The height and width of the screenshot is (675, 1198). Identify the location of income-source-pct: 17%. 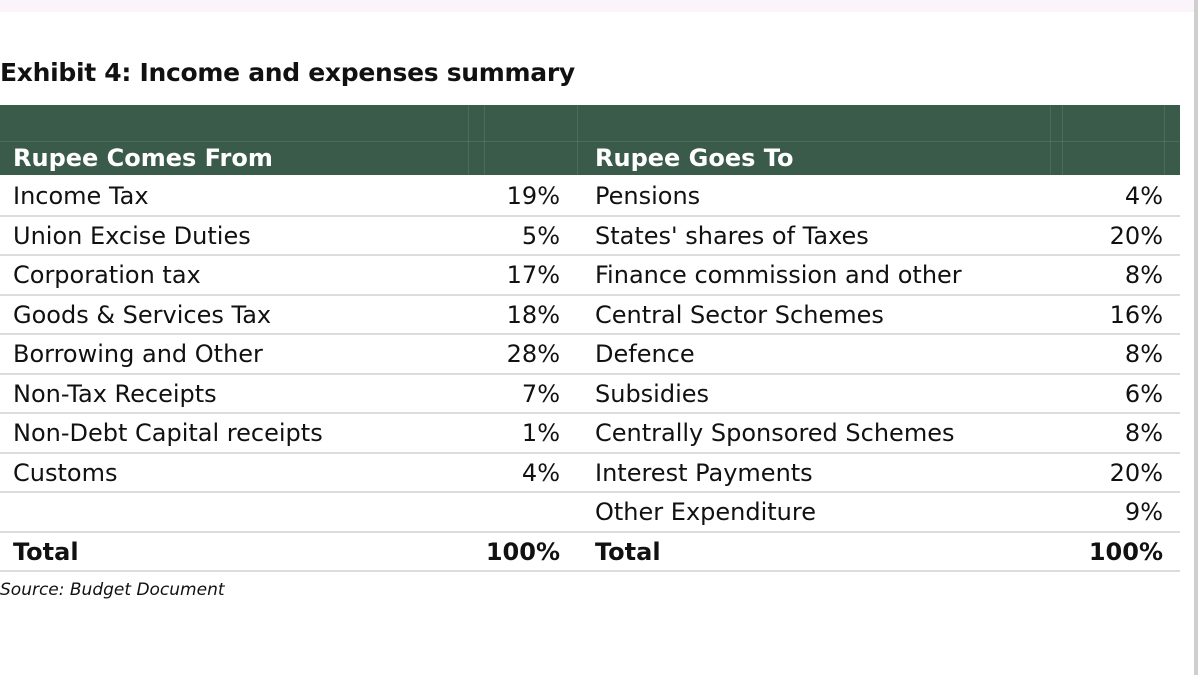
(533, 275).